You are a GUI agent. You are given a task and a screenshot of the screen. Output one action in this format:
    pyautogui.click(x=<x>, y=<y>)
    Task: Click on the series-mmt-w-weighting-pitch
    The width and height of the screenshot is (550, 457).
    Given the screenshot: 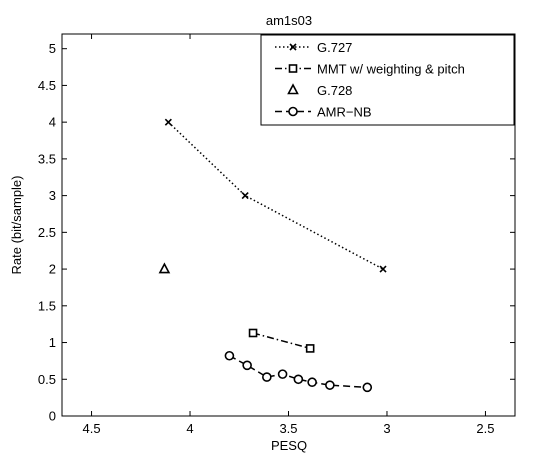 What is the action you would take?
    pyautogui.click(x=281, y=340)
    